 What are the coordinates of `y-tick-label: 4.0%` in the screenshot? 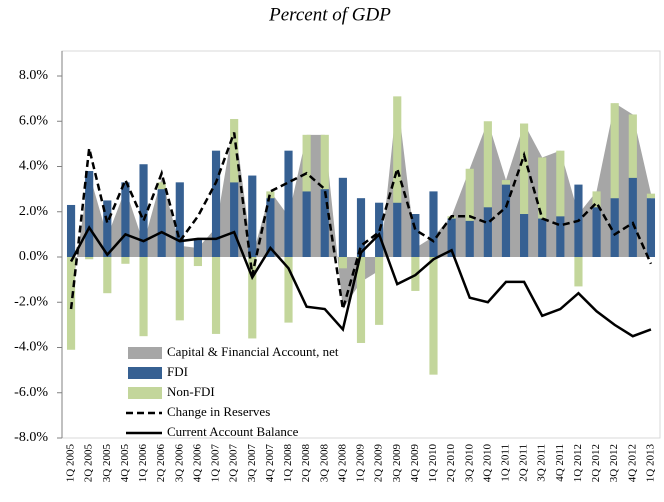 It's located at (34, 166).